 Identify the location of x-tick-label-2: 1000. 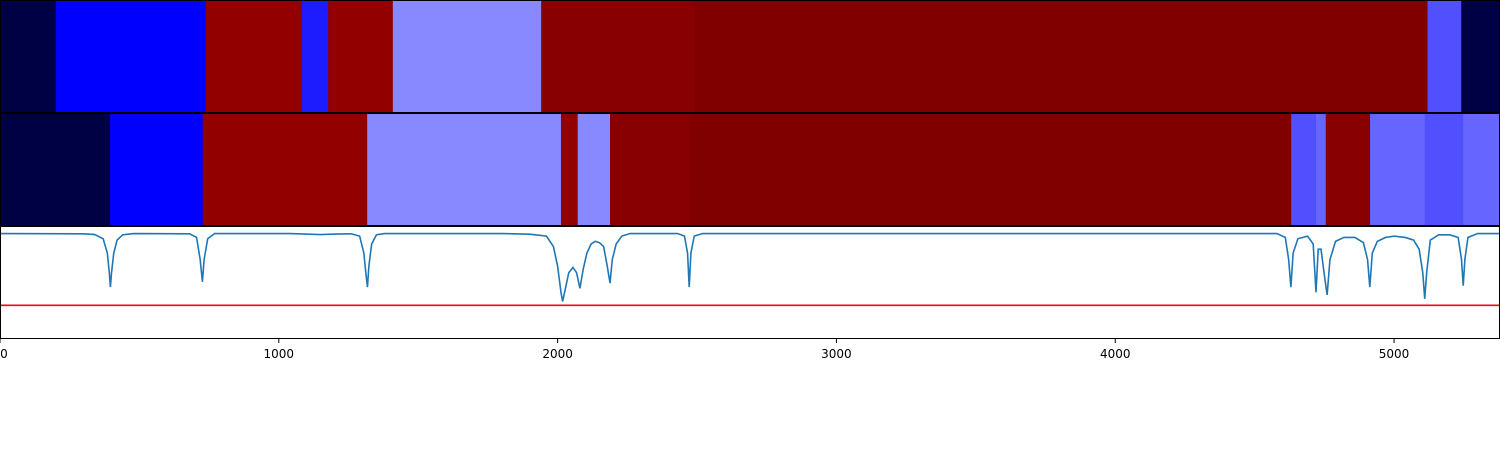
(279, 354).